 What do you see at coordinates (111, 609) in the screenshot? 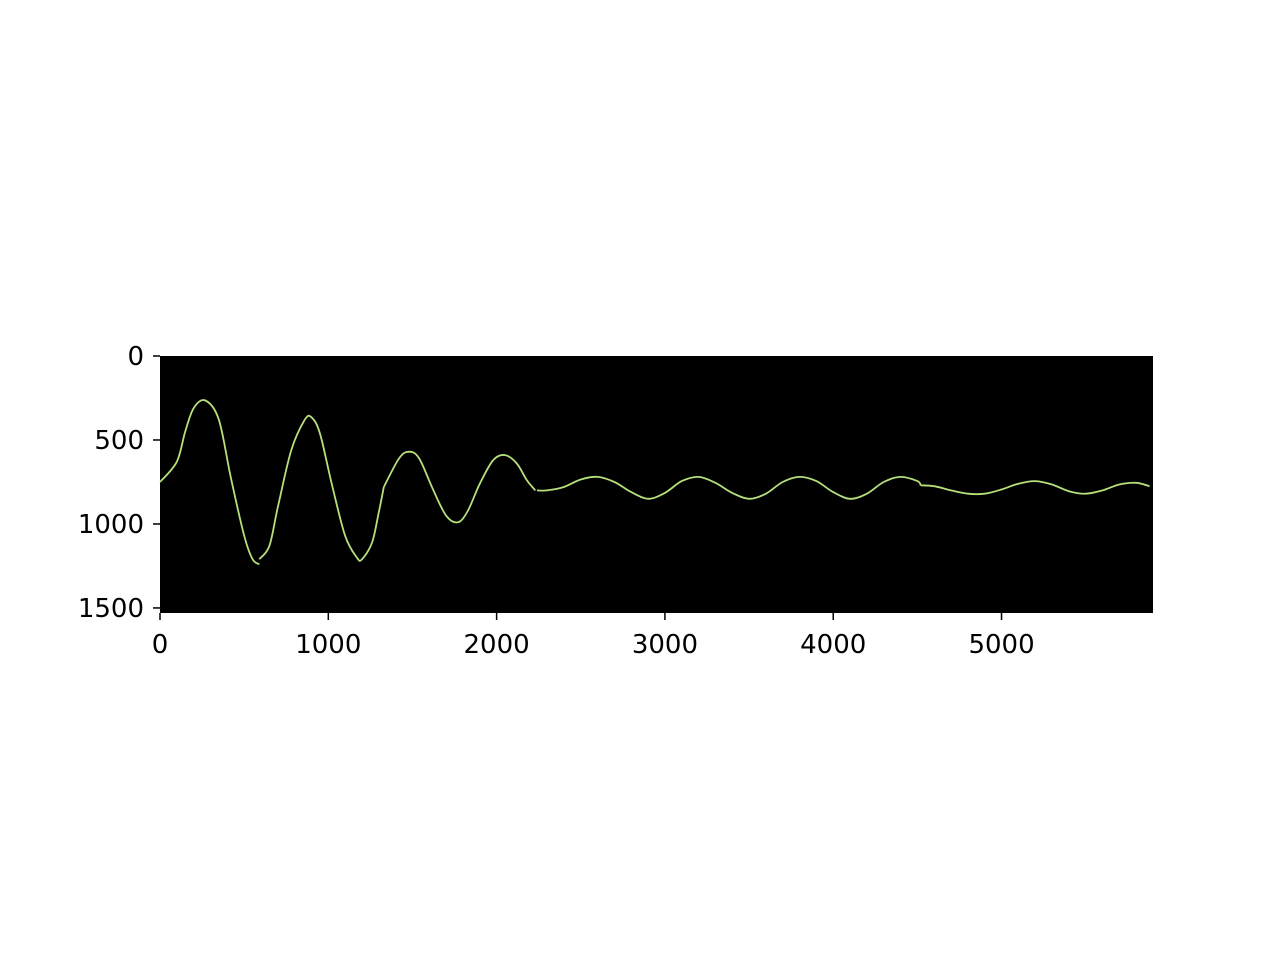
I see `y-tick-label-1500: 1500` at bounding box center [111, 609].